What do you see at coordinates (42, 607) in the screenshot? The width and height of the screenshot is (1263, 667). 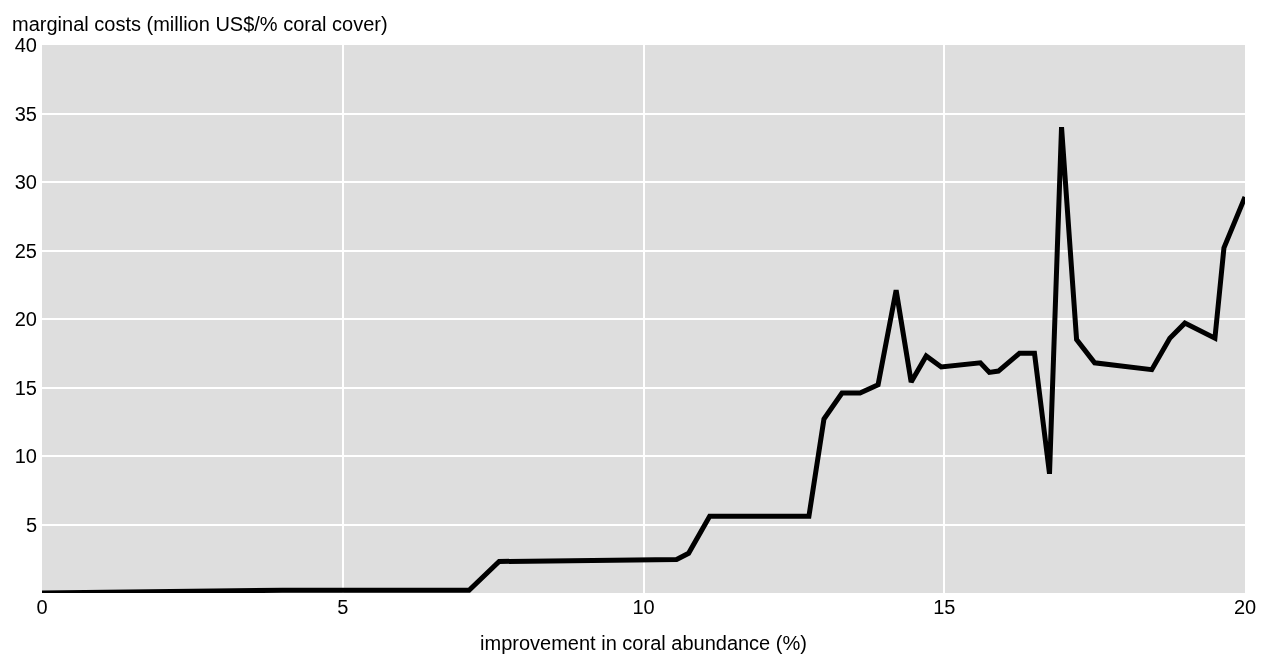 I see `x-tick-label: 0` at bounding box center [42, 607].